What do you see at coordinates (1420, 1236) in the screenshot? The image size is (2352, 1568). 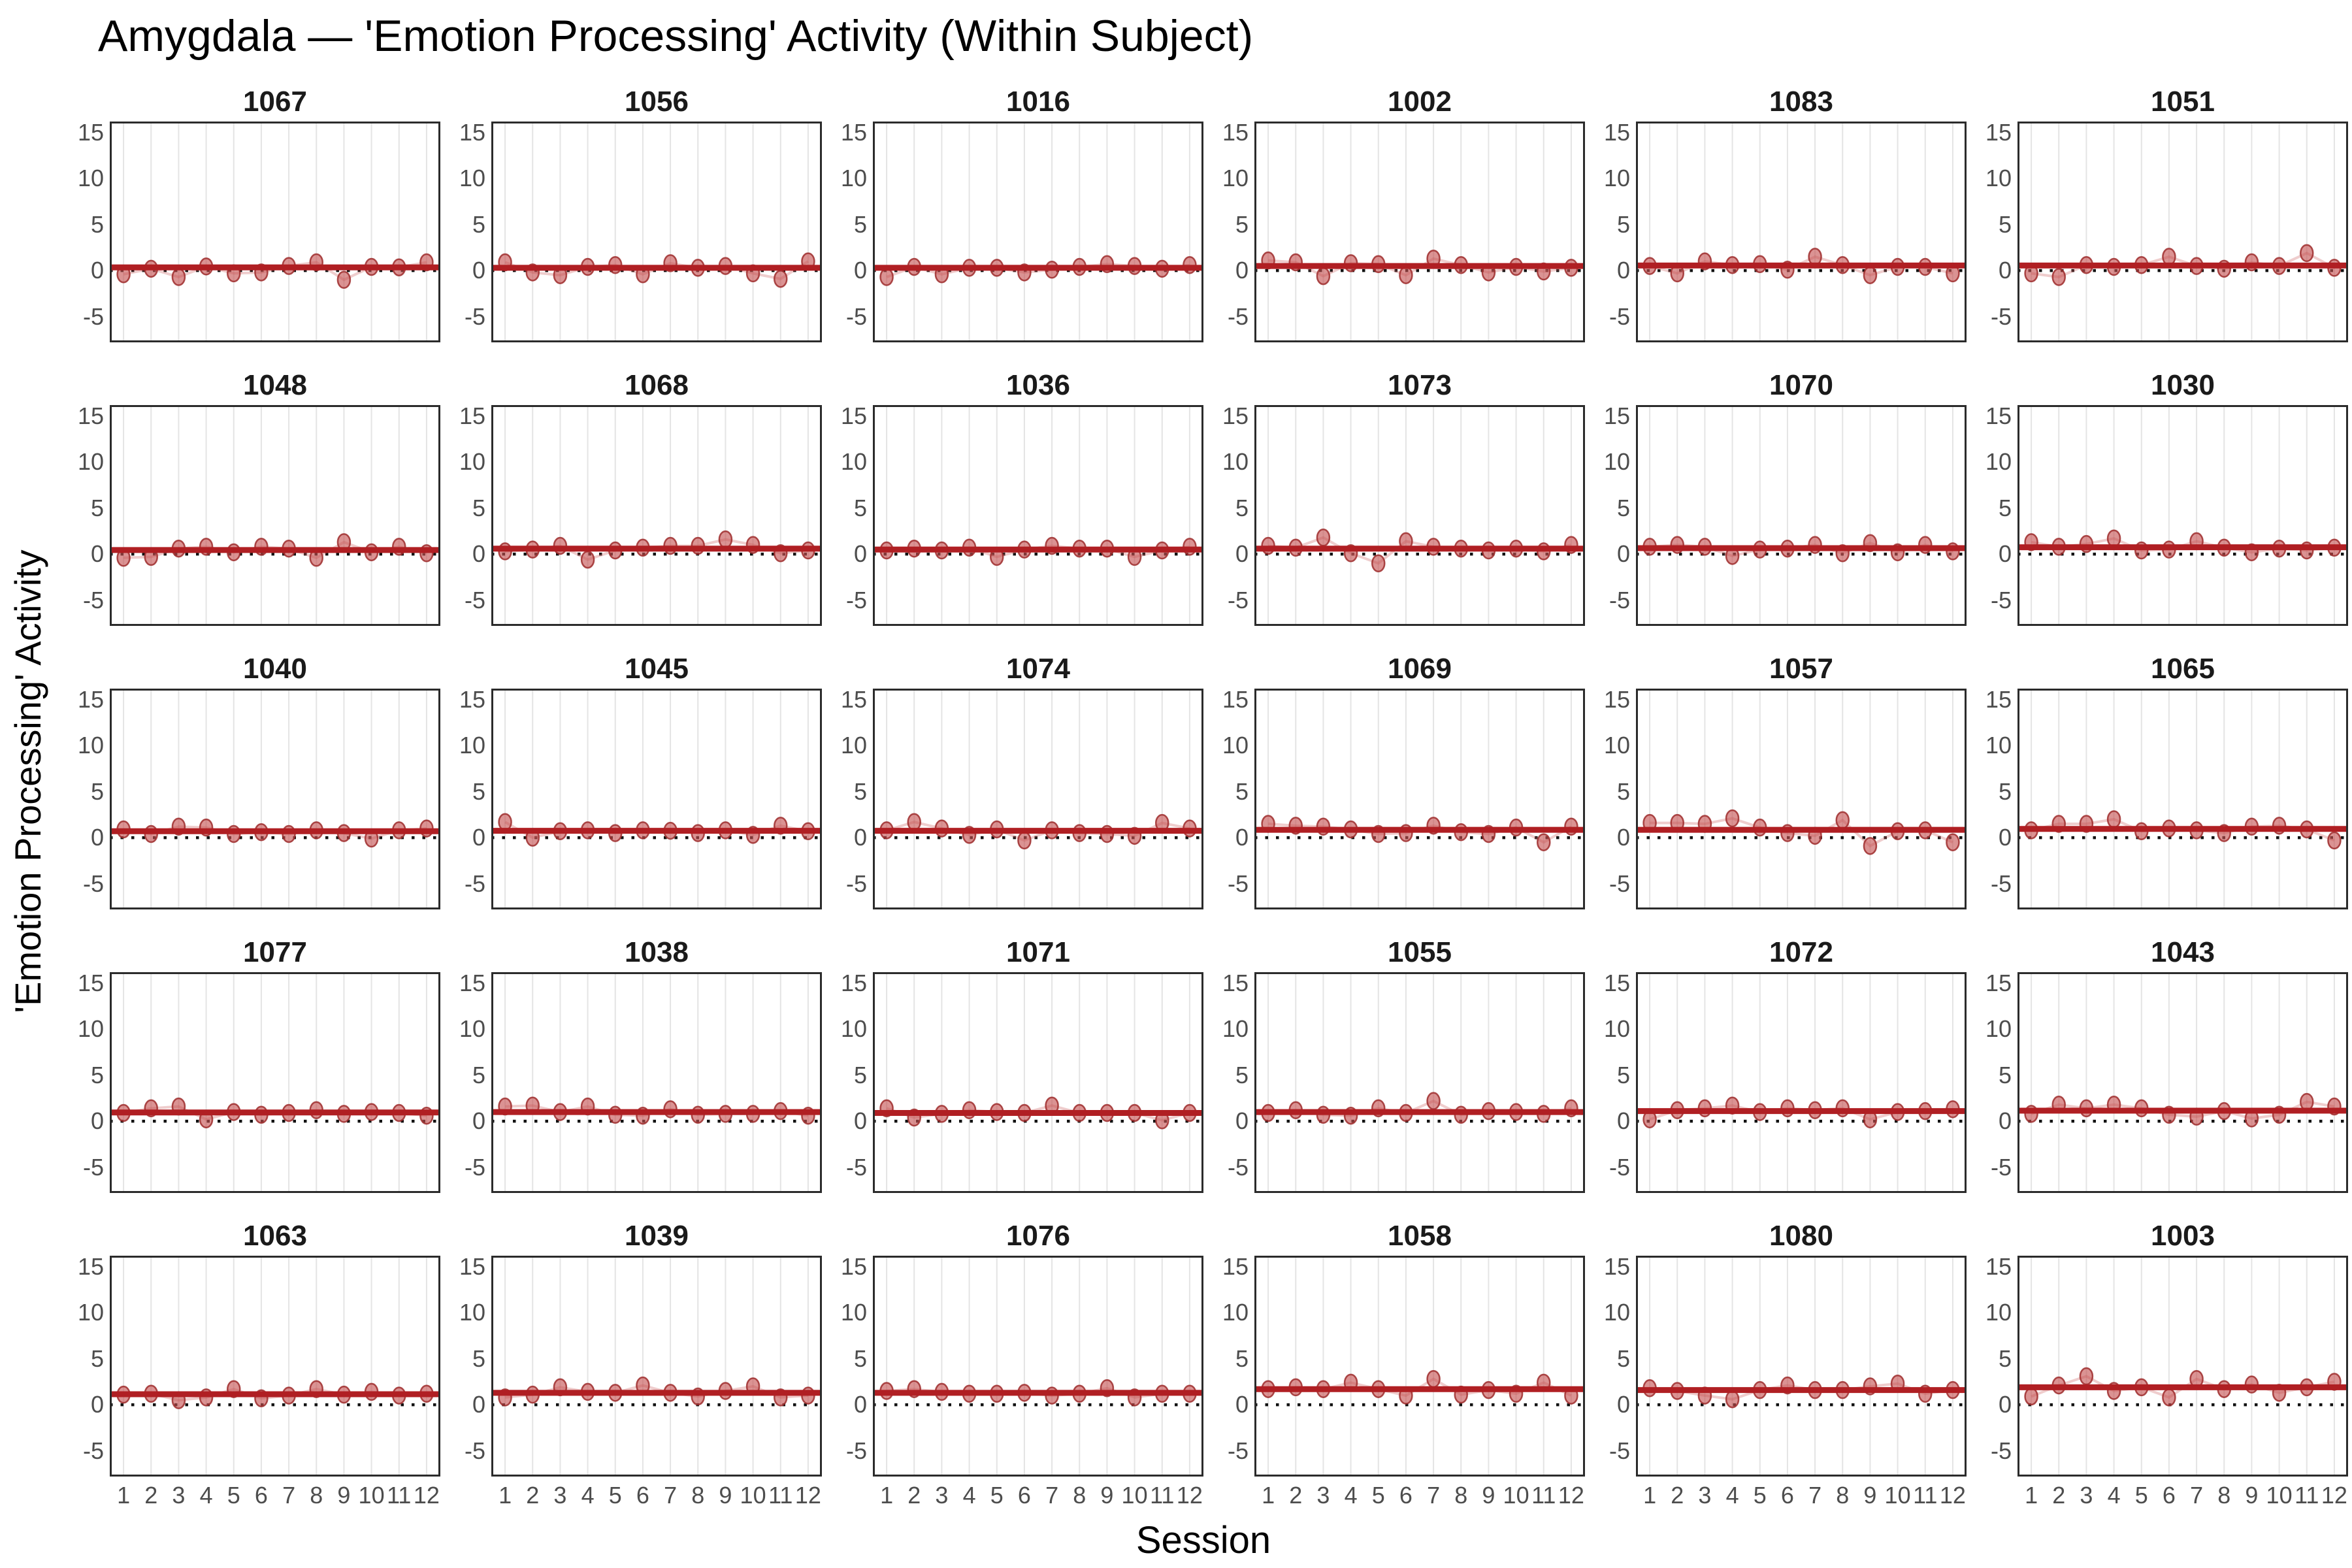 I see `panel-title: 1058` at bounding box center [1420, 1236].